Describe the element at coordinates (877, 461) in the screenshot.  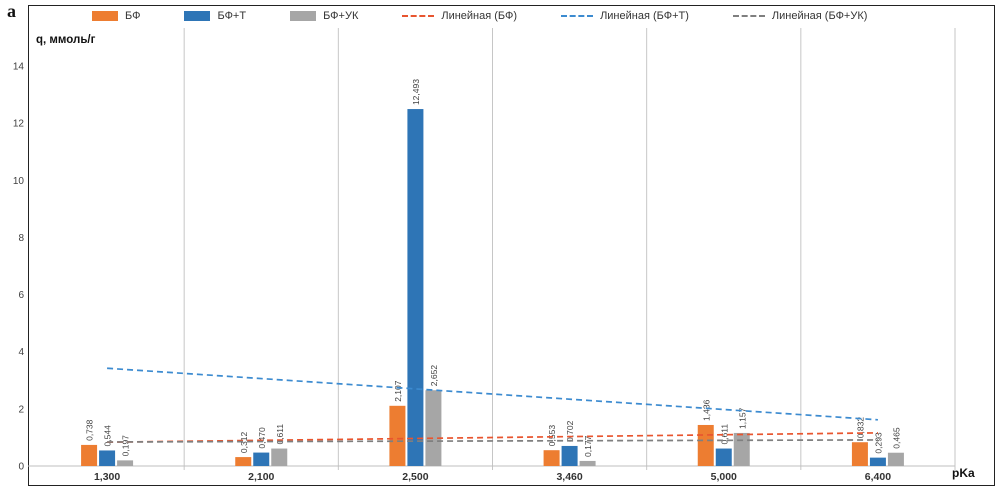
I see `bar-БФ+Т-6,400` at that location.